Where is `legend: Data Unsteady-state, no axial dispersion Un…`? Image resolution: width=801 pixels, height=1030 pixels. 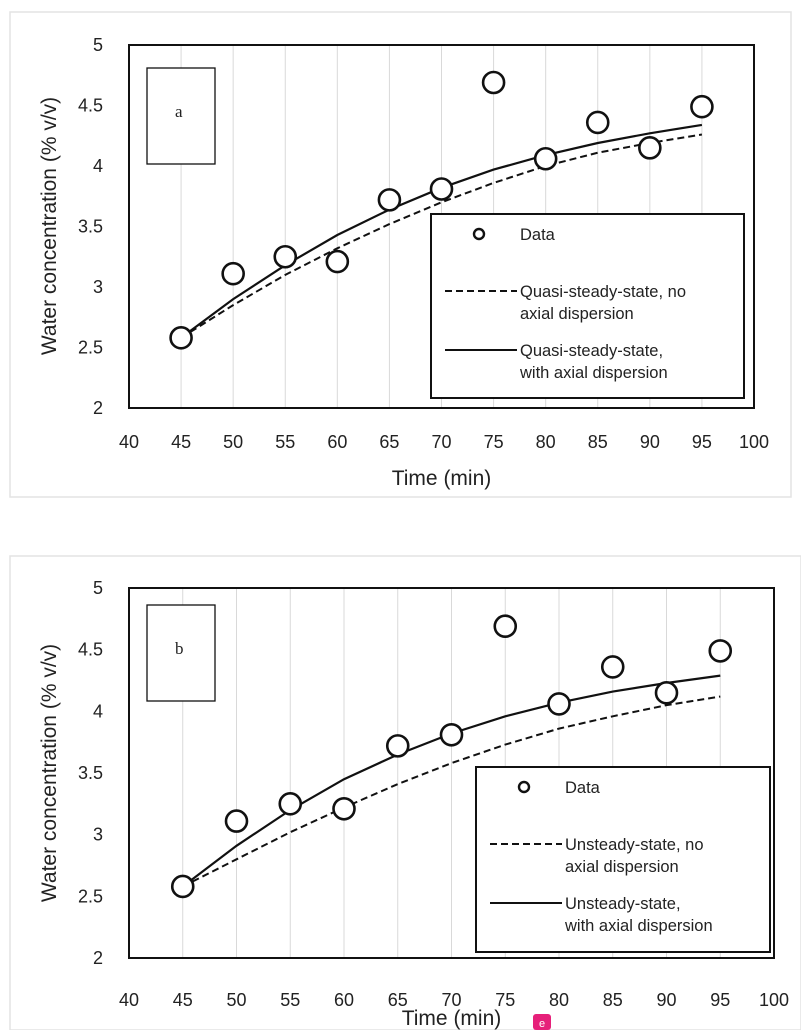
legend: Data Unsteady-state, no axial dispersion Un… is located at coordinates (623, 859).